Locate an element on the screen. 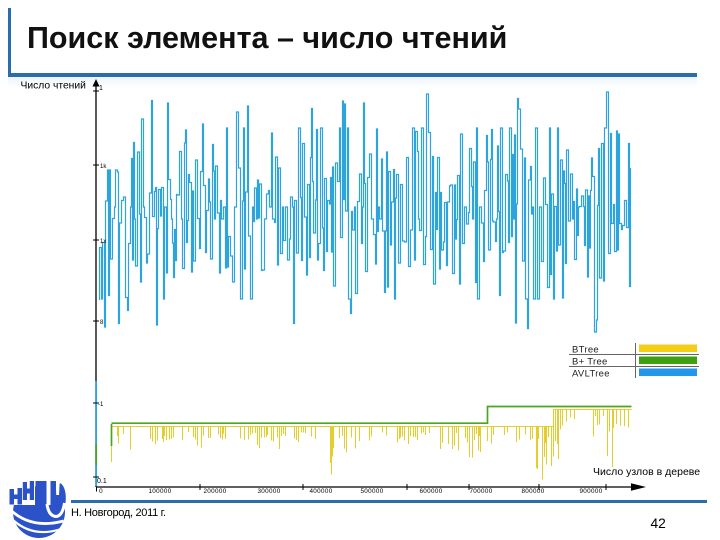  svg-text: 200000 is located at coordinates (214, 491).